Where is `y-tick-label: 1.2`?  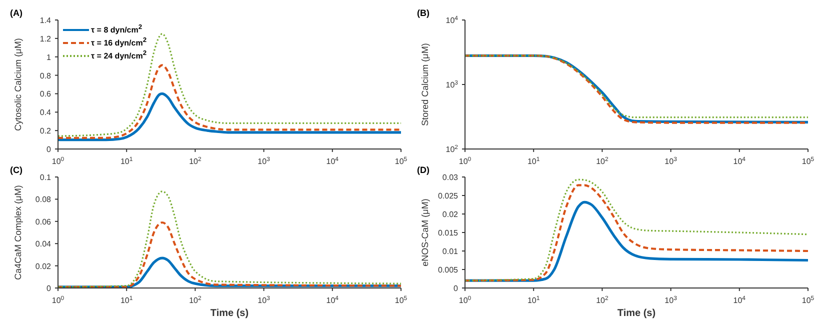
y-tick-label: 1.2 is located at coordinates (46, 39).